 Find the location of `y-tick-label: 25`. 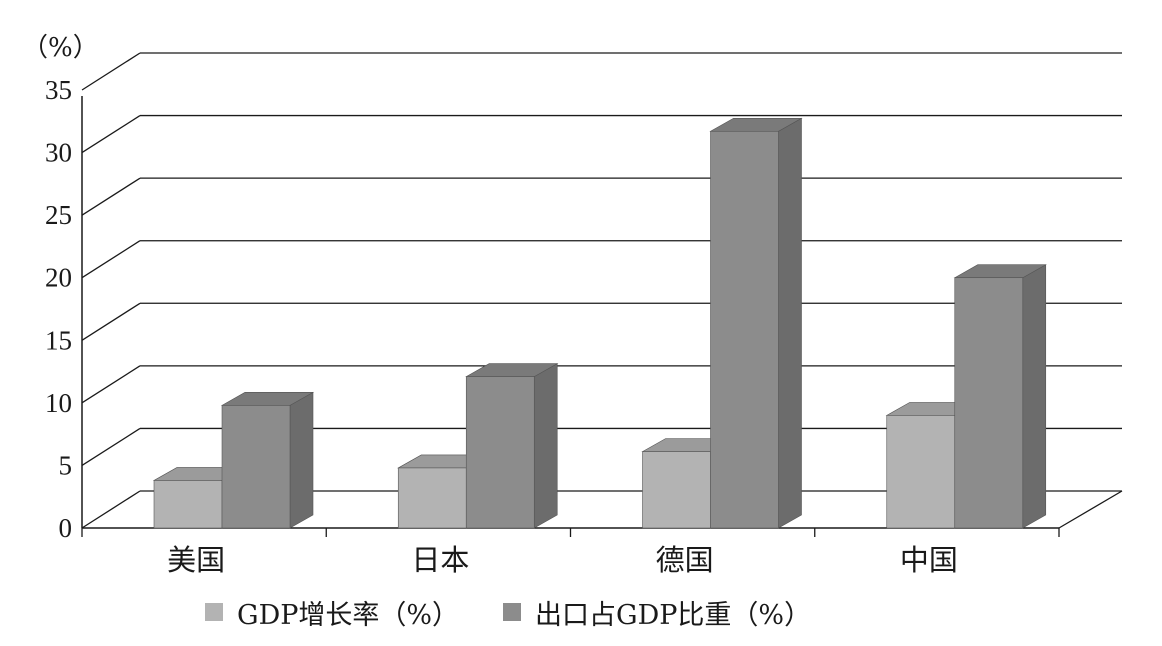

y-tick-label: 25 is located at coordinates (58, 215).